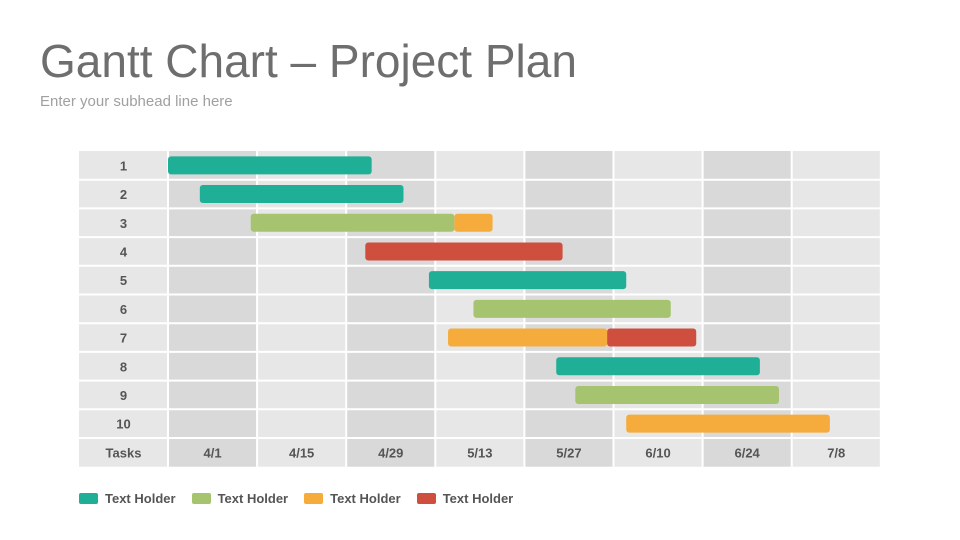  Describe the element at coordinates (123, 194) in the screenshot. I see `task-label: 2` at that location.